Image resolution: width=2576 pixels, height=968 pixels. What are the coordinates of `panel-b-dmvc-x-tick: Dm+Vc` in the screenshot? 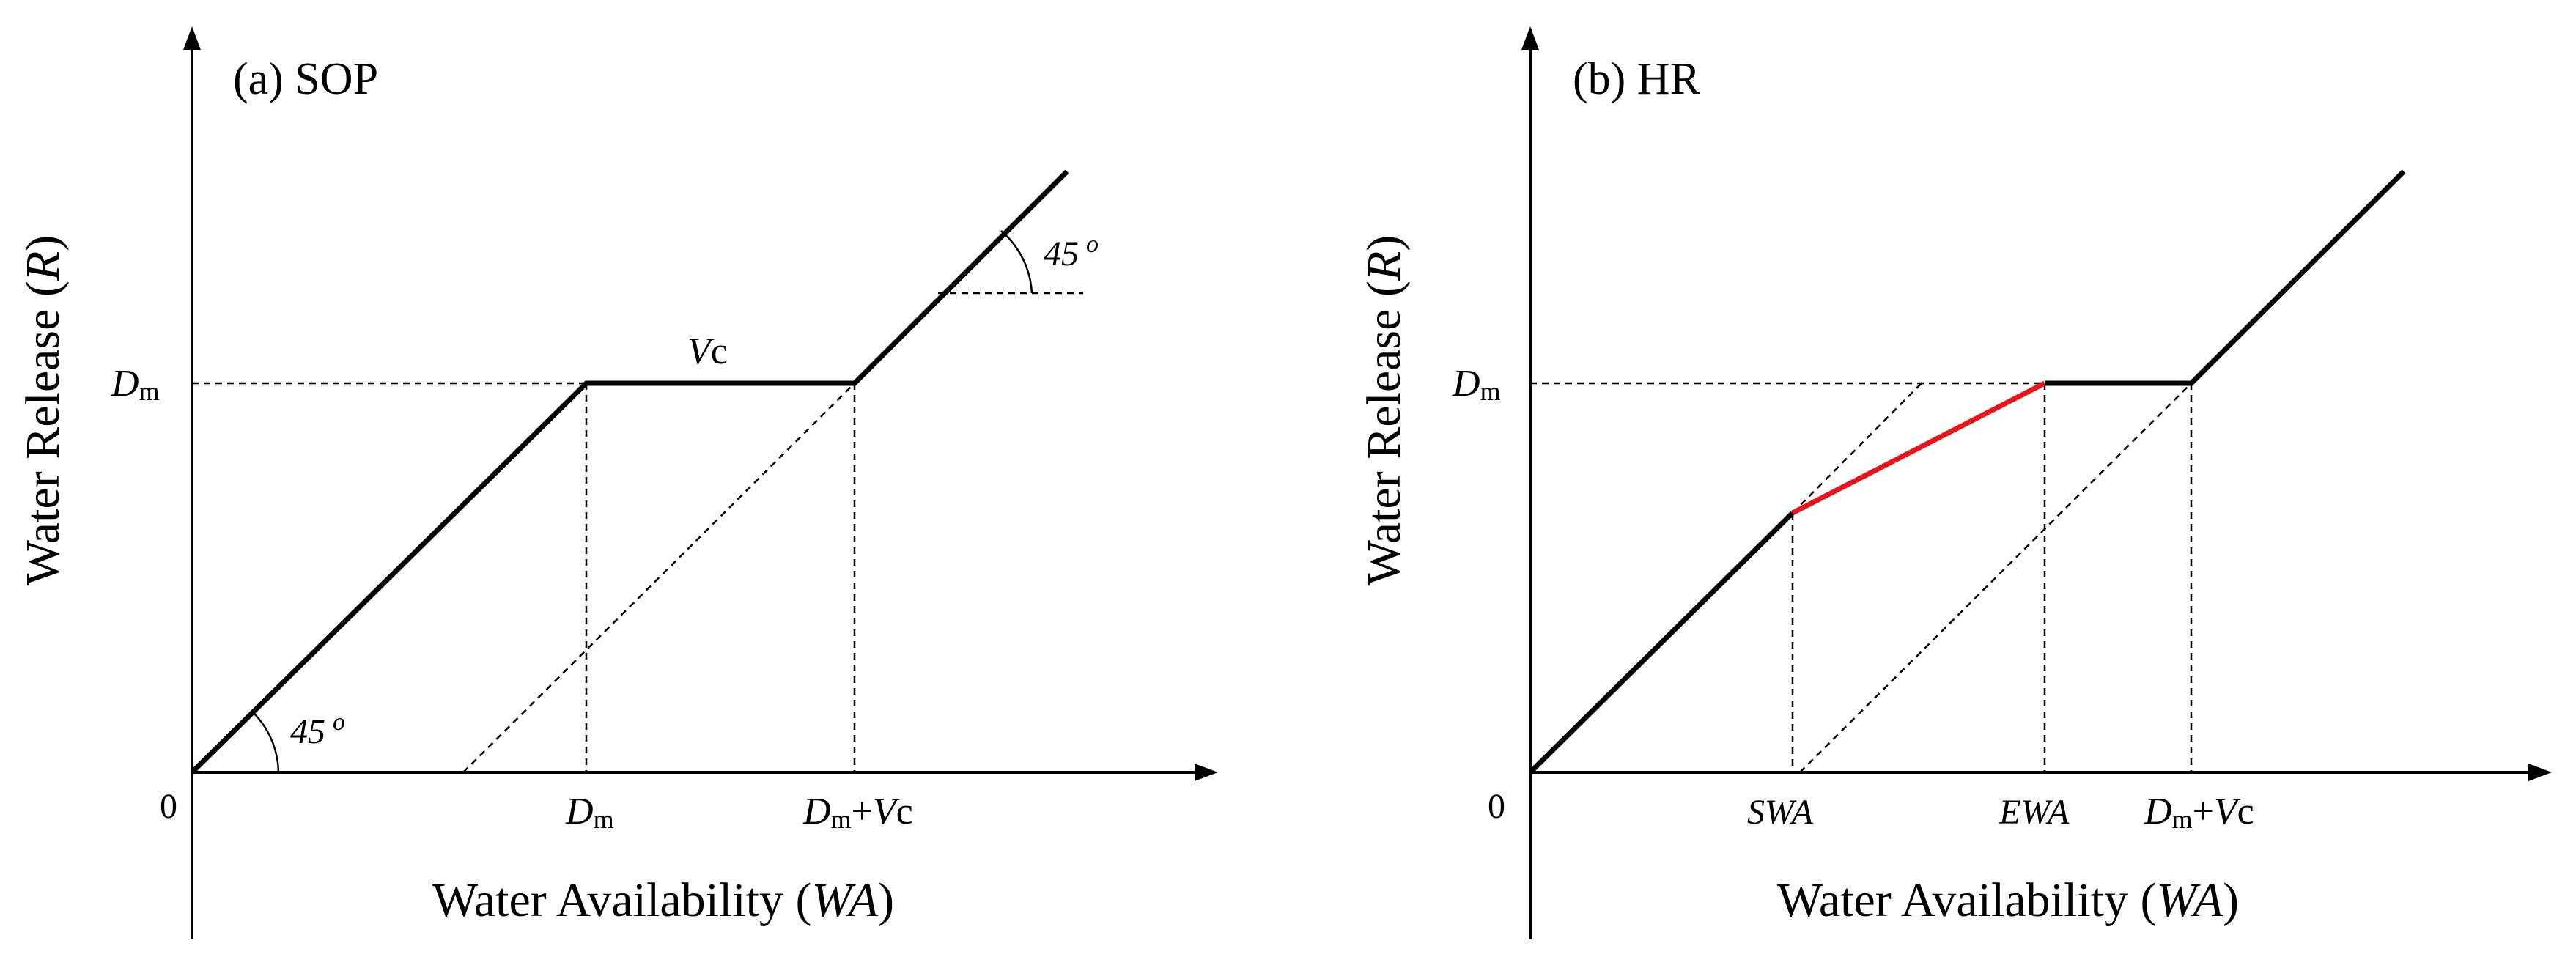 It's located at (2199, 813).